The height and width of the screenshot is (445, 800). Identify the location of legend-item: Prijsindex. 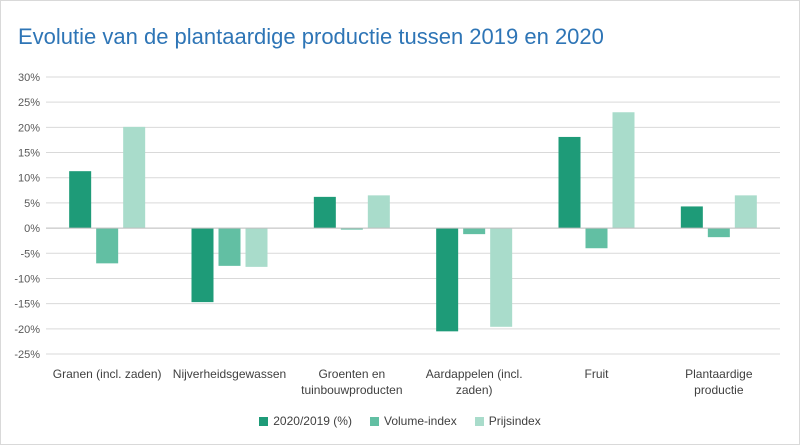
(507, 421).